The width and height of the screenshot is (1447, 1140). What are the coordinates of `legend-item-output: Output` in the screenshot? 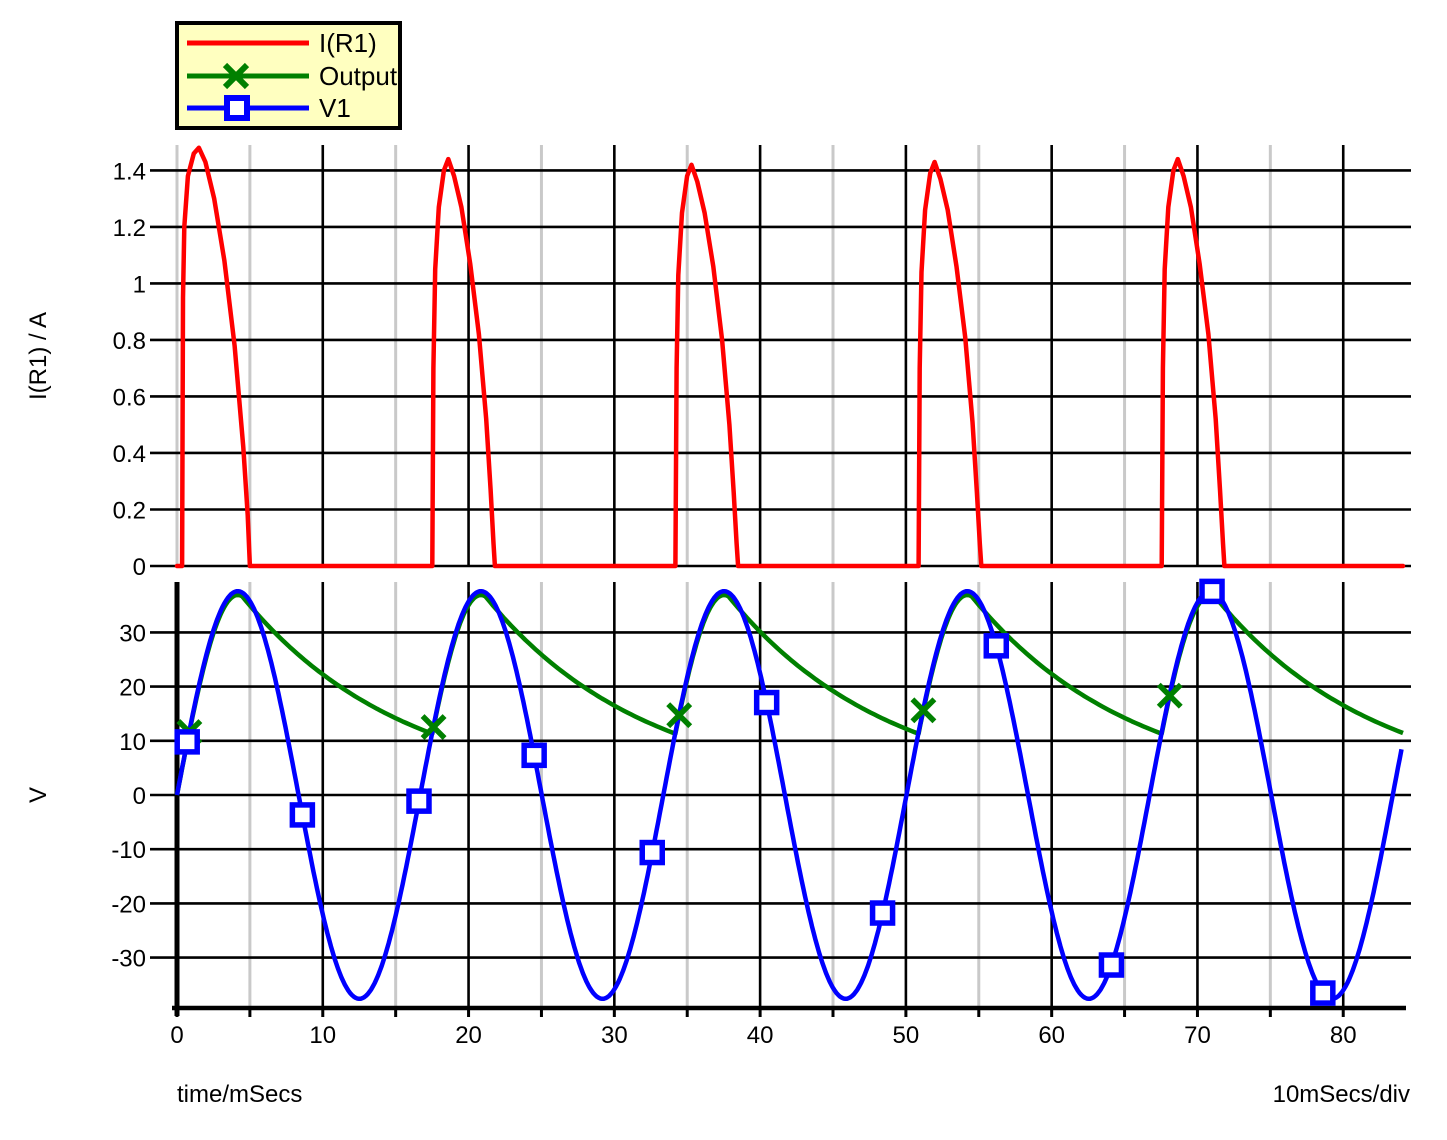 It's located at (291, 76).